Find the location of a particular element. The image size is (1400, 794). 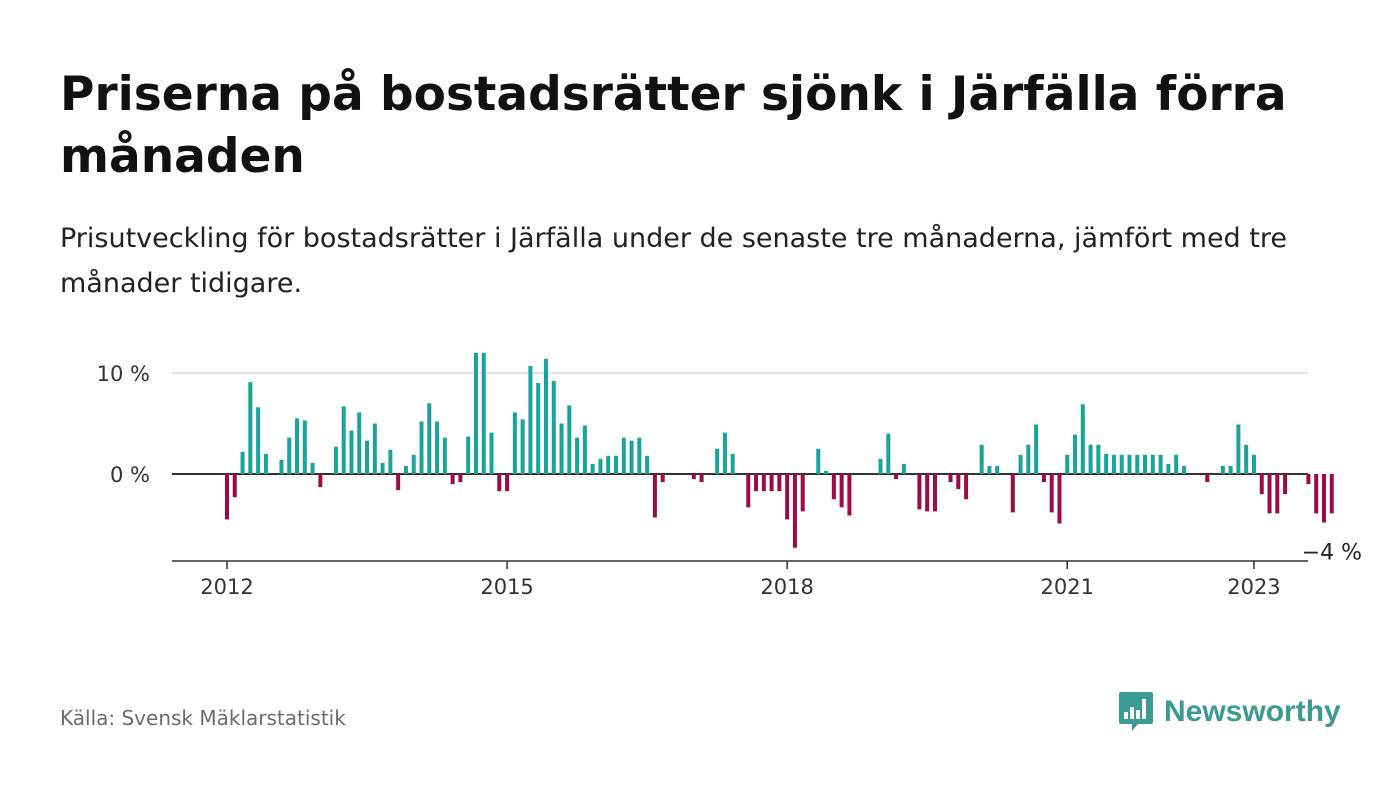

source-note: Källa: Svensk Mäklarstatistik is located at coordinates (203, 718).